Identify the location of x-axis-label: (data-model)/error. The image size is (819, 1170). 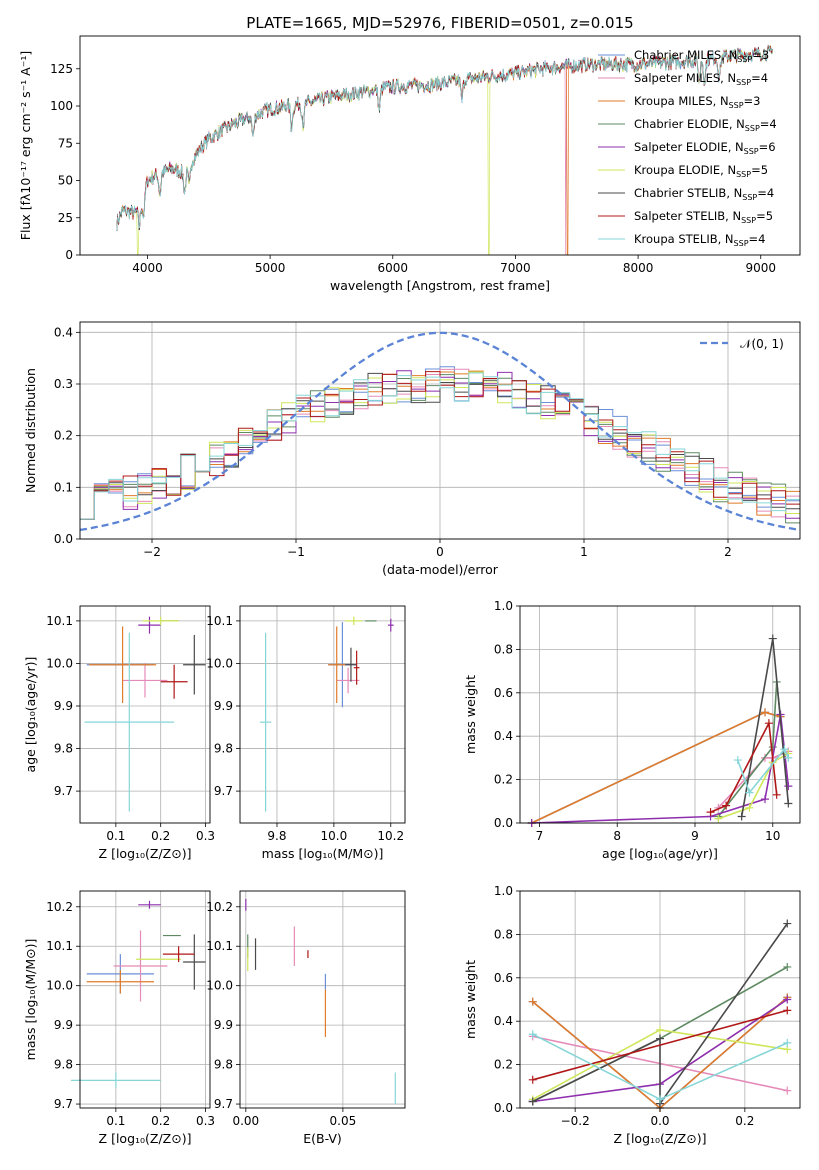
(440, 569).